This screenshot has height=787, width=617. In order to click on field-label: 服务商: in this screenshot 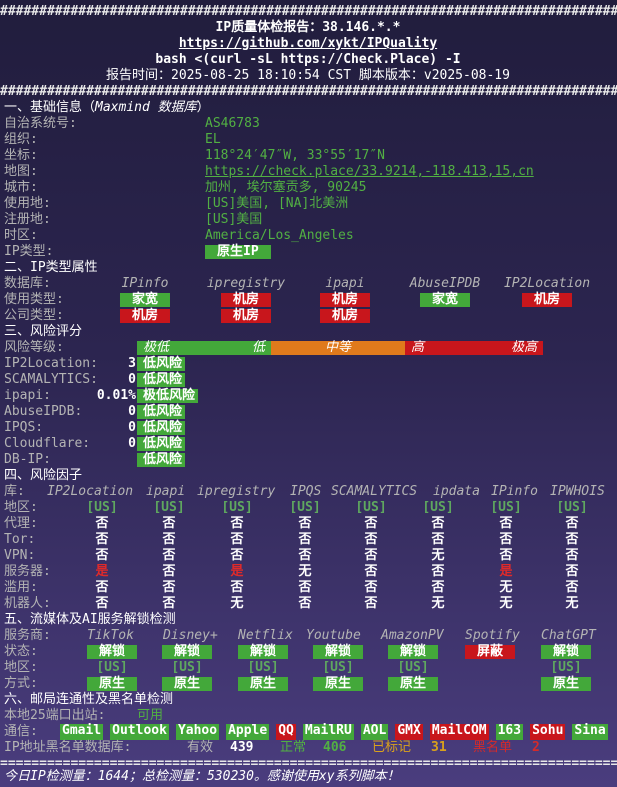, I will do `click(27, 635)`.